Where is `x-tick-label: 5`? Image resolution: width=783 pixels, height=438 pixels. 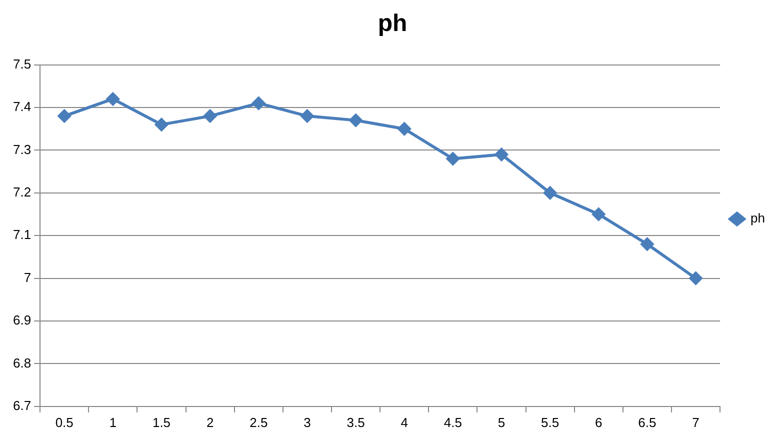
x-tick-label: 5 is located at coordinates (502, 422).